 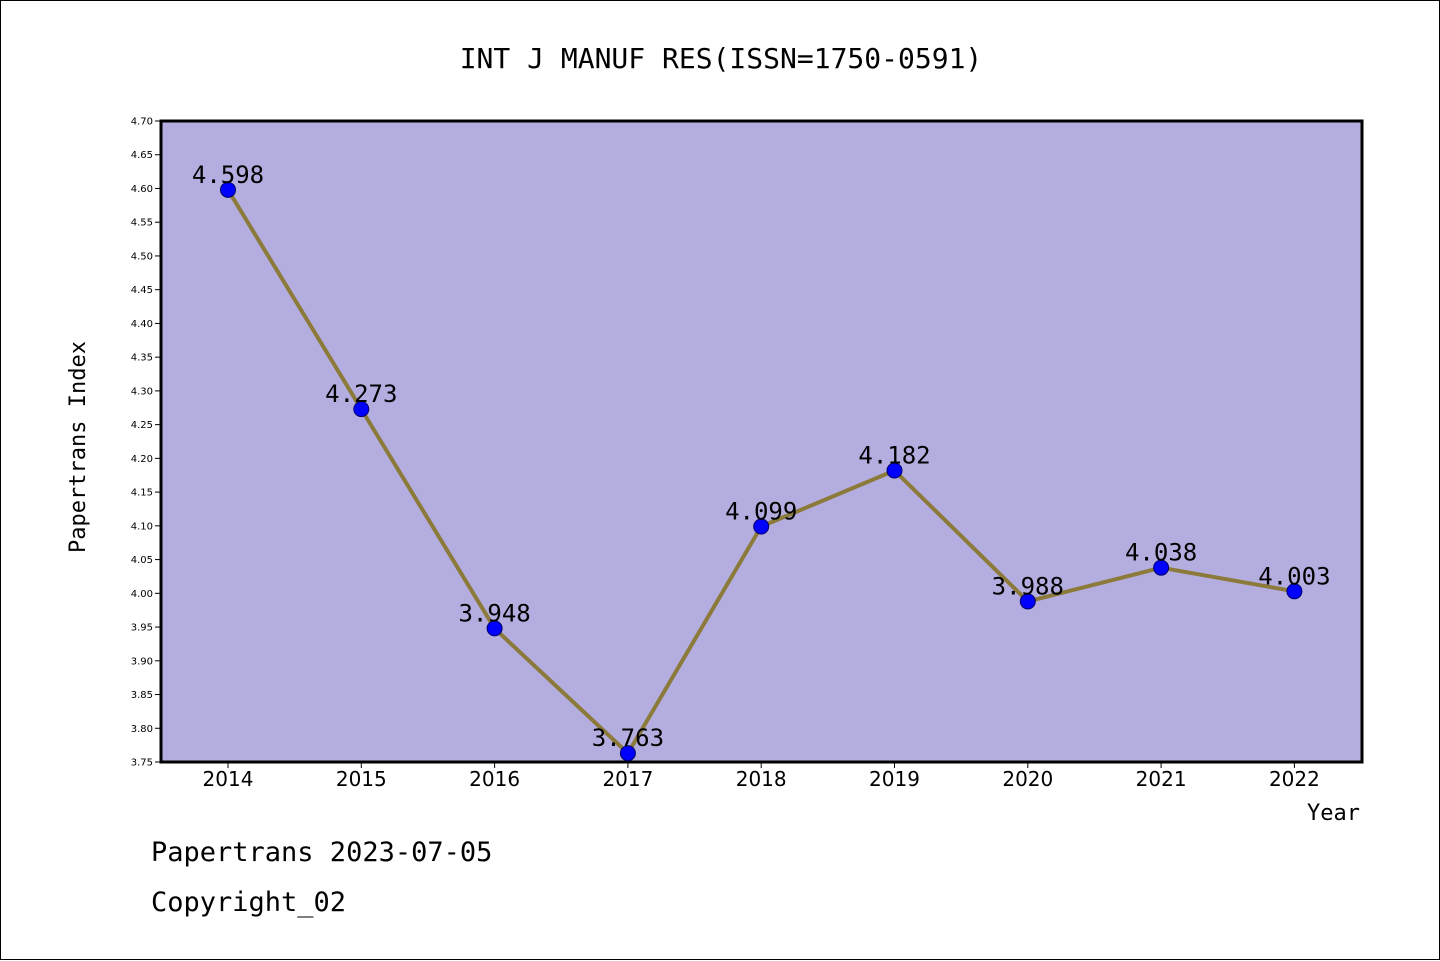 I want to click on data-label: 4.099, so click(x=761, y=512).